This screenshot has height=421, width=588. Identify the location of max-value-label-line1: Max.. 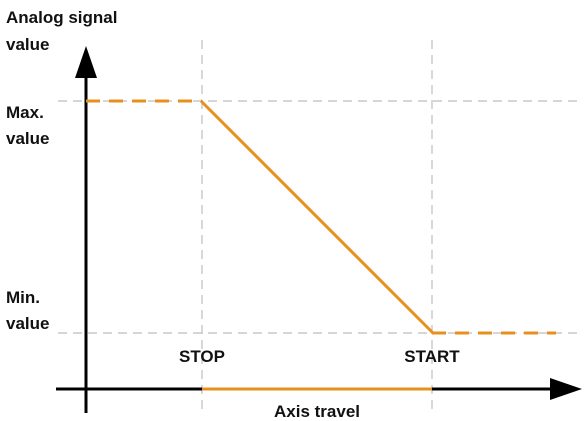
(25, 112).